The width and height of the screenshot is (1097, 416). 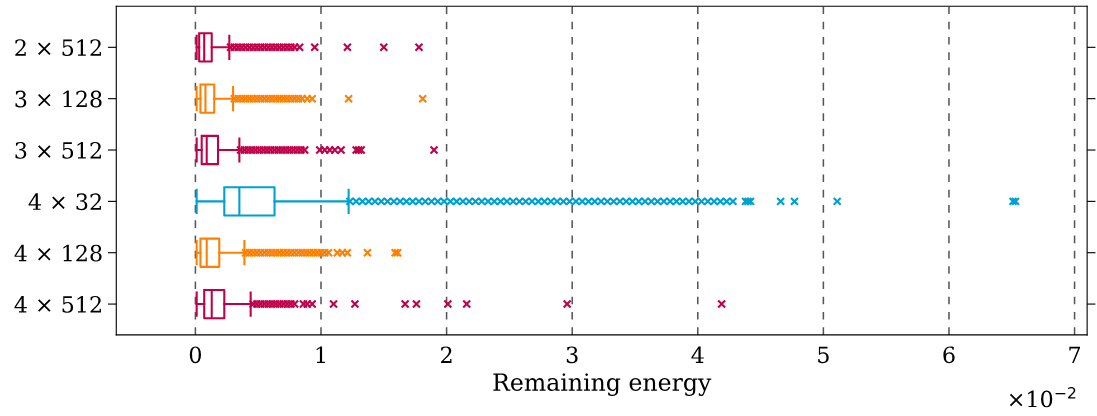 What do you see at coordinates (195, 355) in the screenshot?
I see `x-tick-label: 0` at bounding box center [195, 355].